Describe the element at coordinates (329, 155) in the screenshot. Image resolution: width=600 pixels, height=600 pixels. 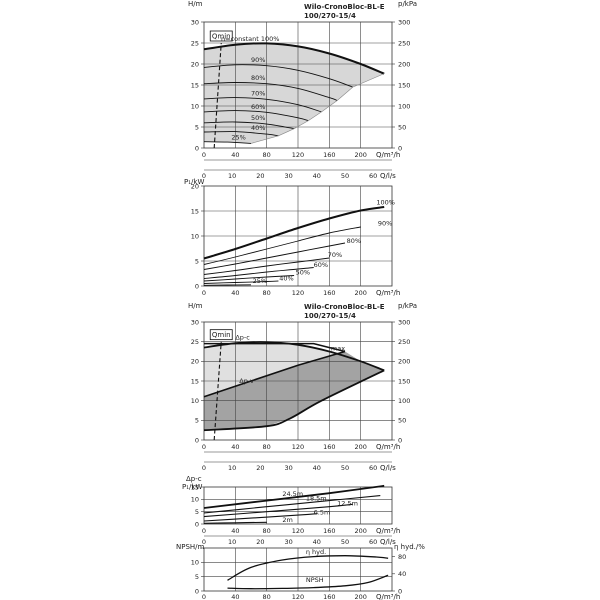
I see `qh-var-xtick-label: 160` at that location.